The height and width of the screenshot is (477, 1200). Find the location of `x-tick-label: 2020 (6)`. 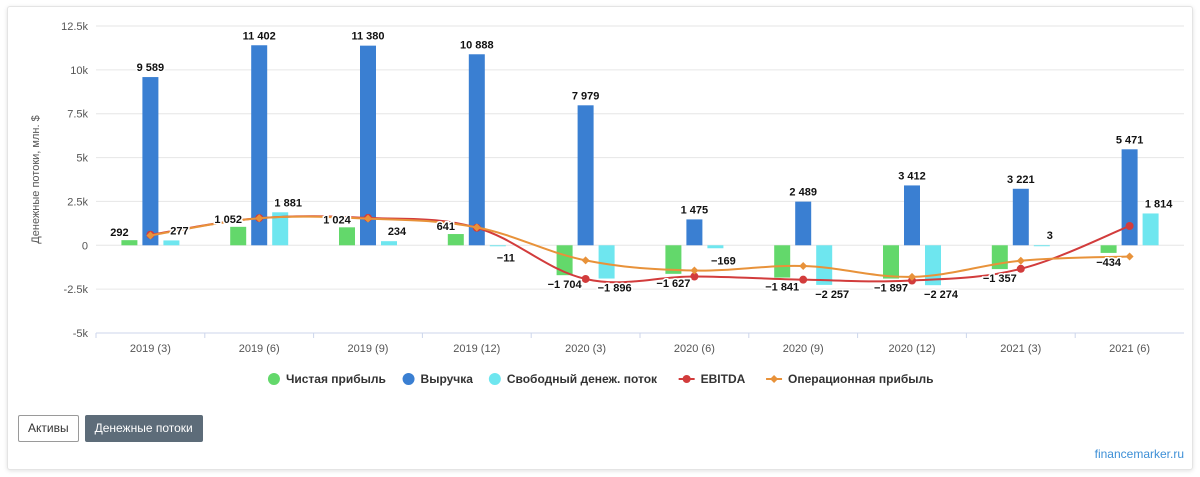

x-tick-label: 2020 (6) is located at coordinates (694, 349).